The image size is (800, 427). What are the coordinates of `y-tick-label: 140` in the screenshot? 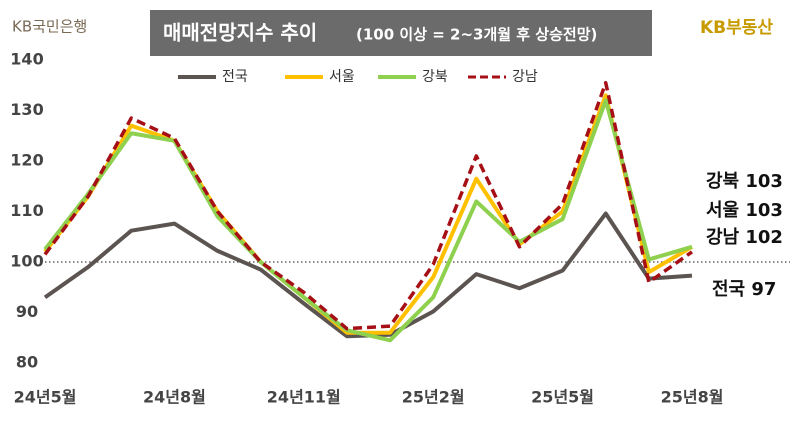 It's located at (26, 59).